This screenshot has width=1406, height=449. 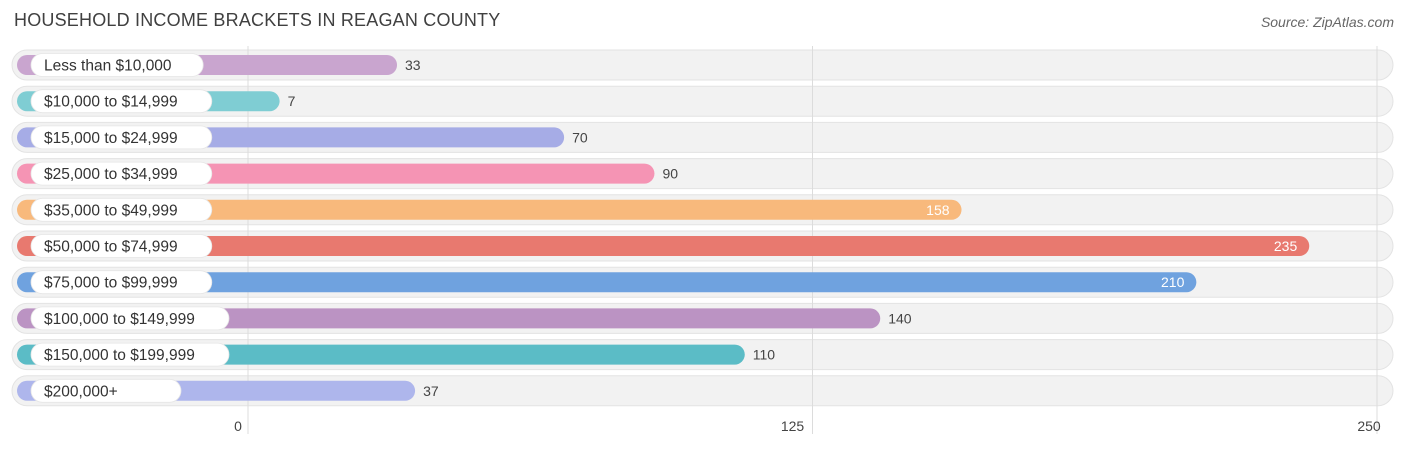 I want to click on value-label: 210, so click(x=1173, y=282).